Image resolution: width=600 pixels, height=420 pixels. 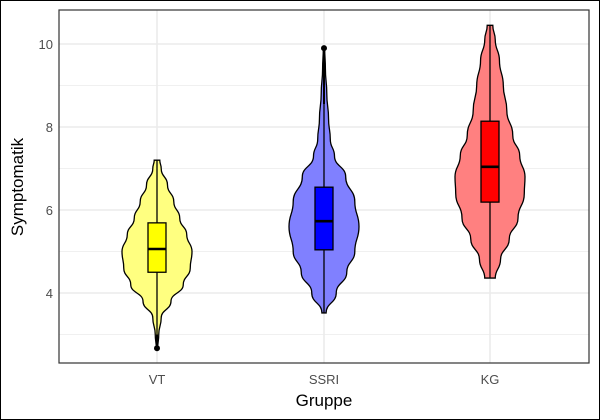 What do you see at coordinates (49, 293) in the screenshot?
I see `y-tick-label: 4` at bounding box center [49, 293].